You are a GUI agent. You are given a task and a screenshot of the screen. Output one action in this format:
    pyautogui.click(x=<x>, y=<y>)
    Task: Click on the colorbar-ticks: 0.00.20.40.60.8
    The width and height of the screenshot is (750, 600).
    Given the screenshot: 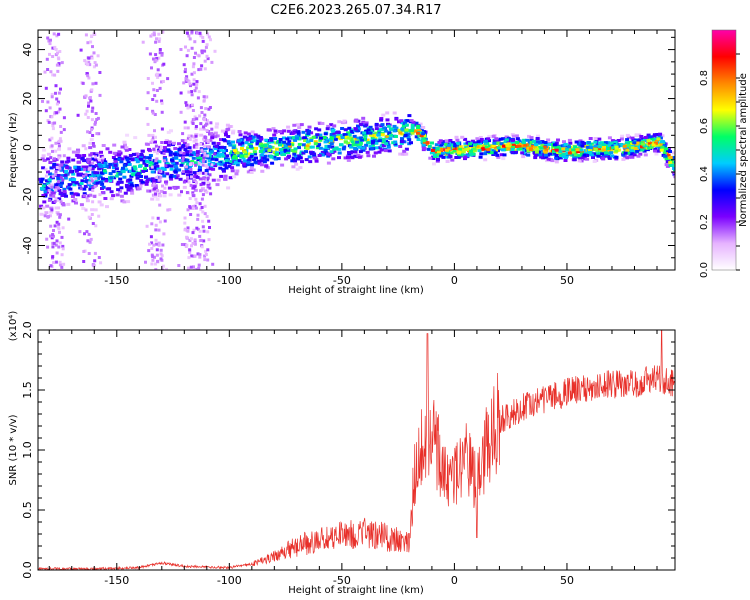 What is the action you would take?
    pyautogui.click(x=719, y=165)
    